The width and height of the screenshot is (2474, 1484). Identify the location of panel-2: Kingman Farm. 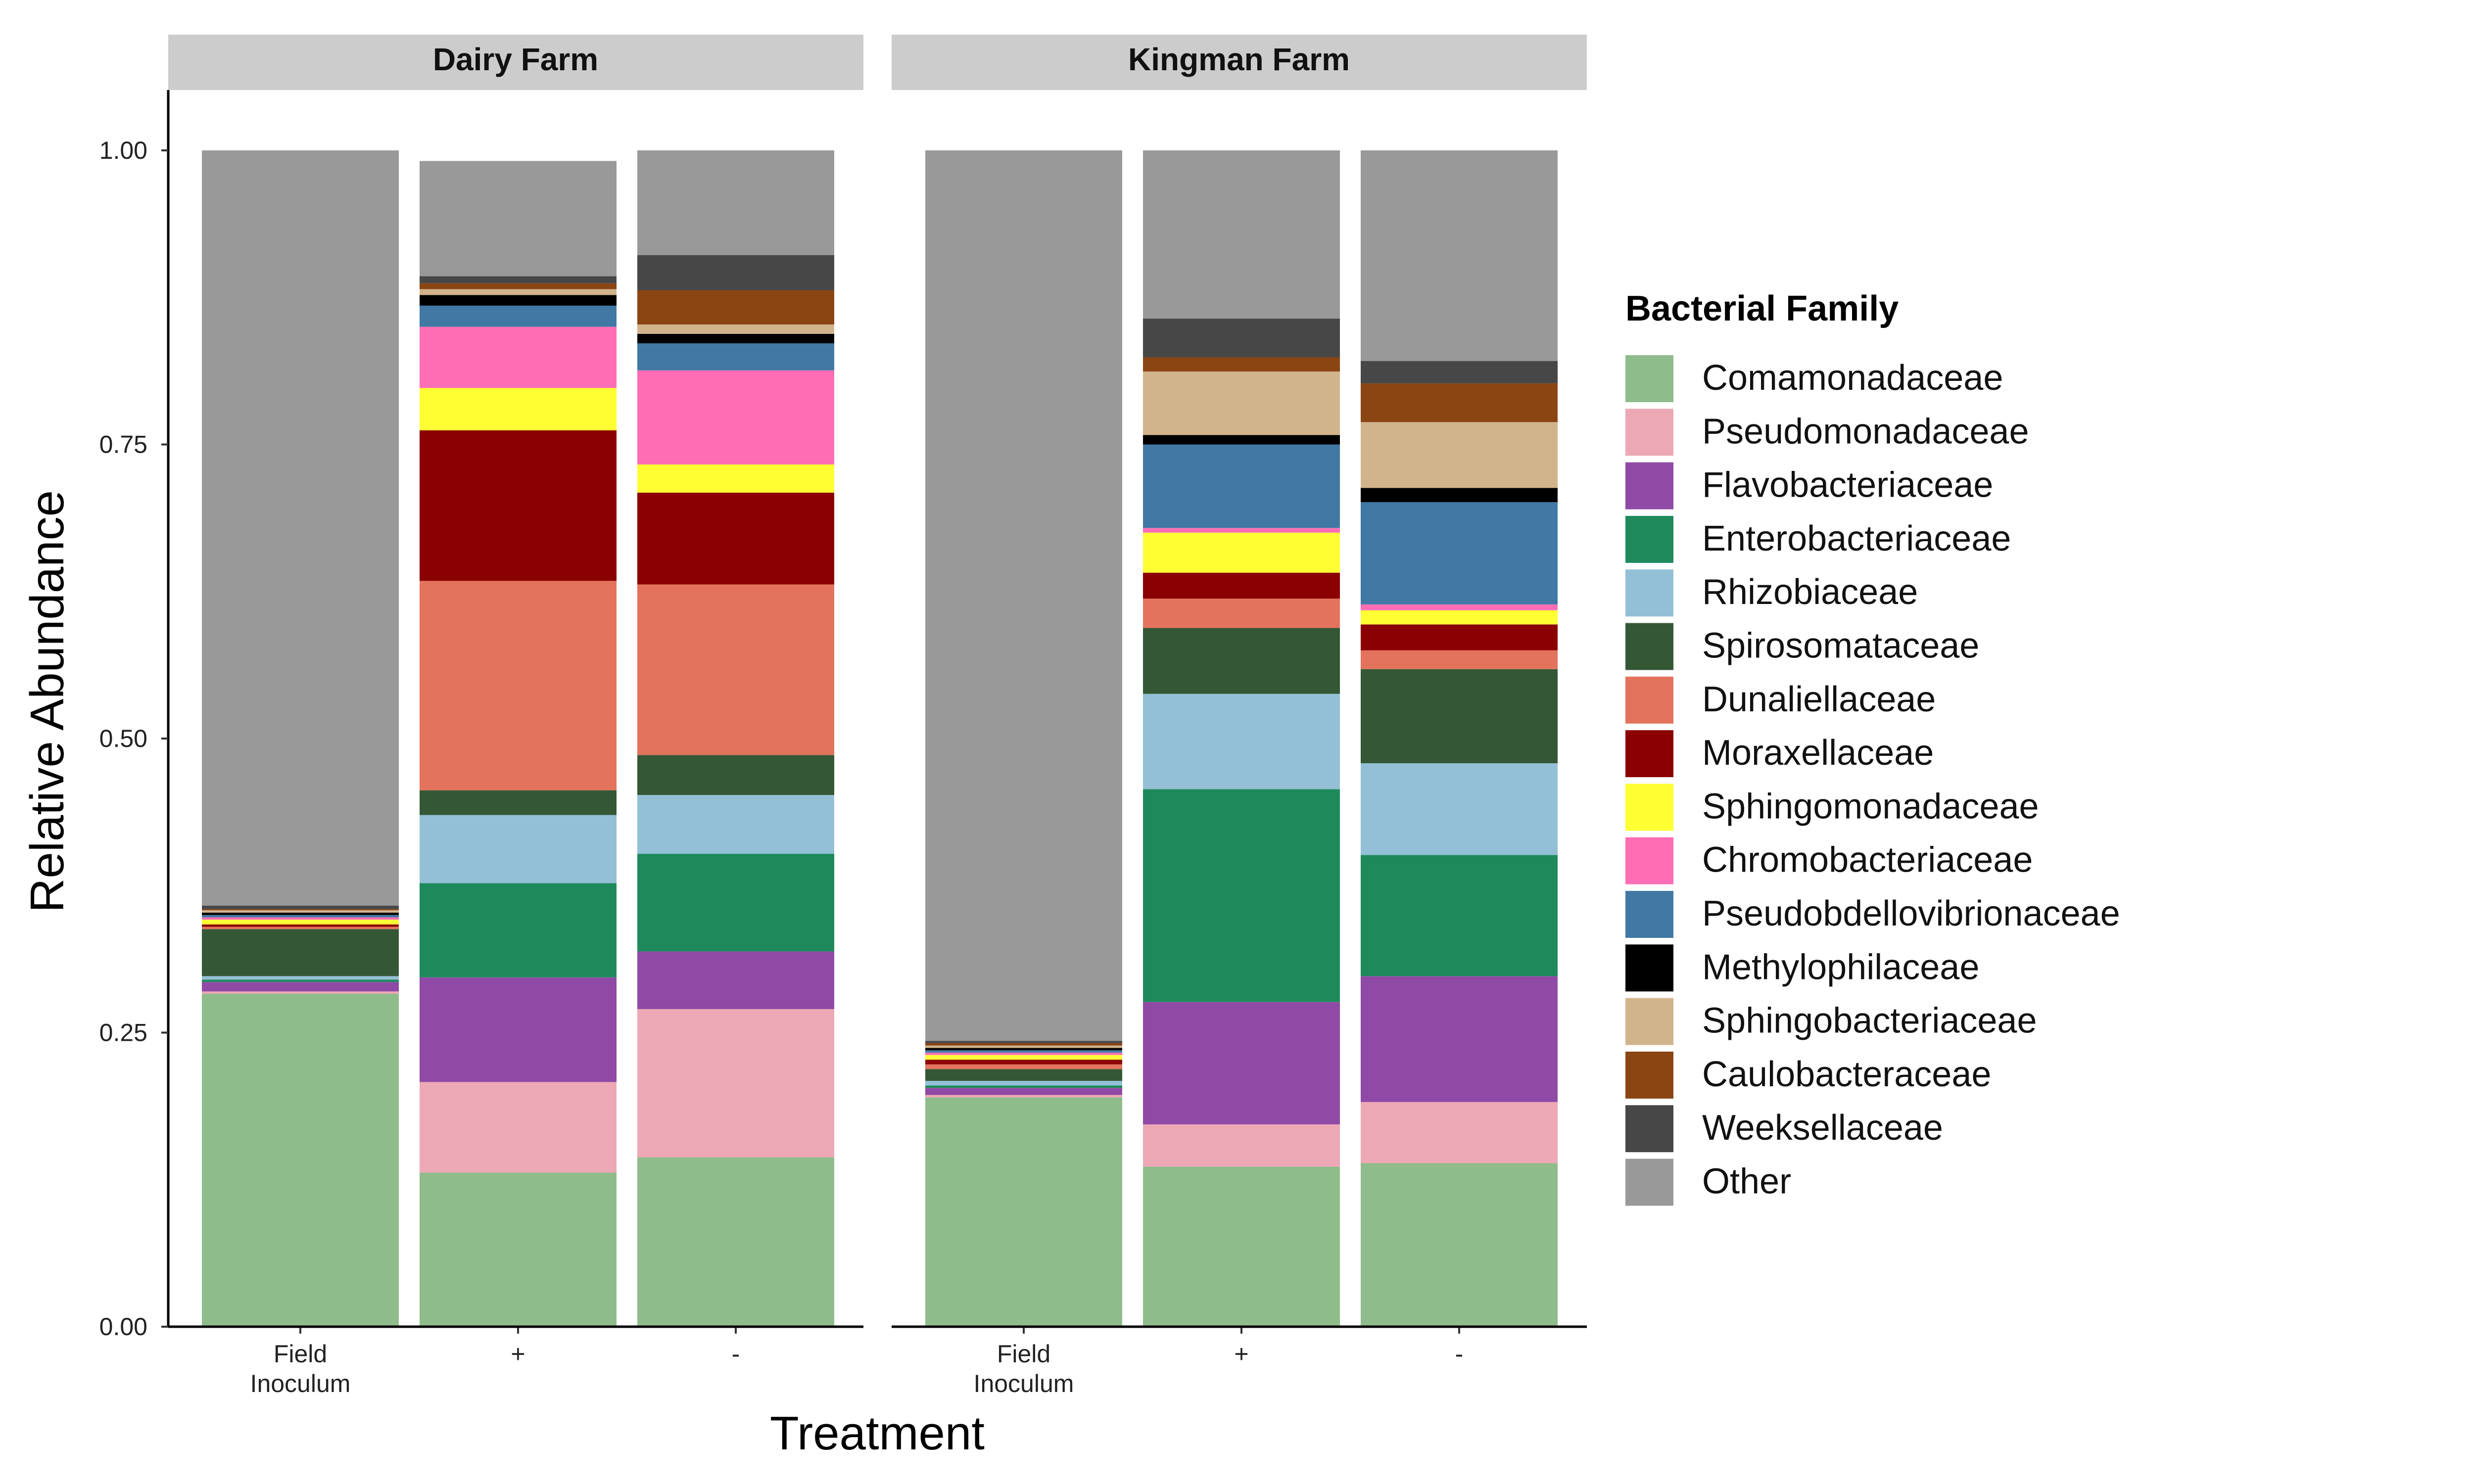
(1239, 62).